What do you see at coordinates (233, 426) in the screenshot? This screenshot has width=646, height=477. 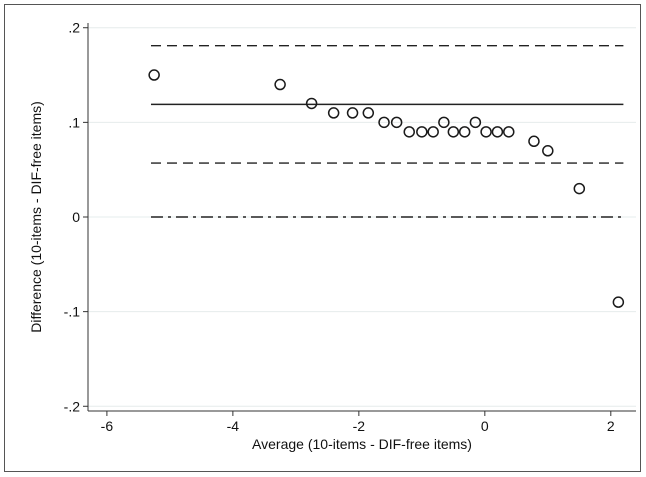 I see `x-tick-label-1: -4` at bounding box center [233, 426].